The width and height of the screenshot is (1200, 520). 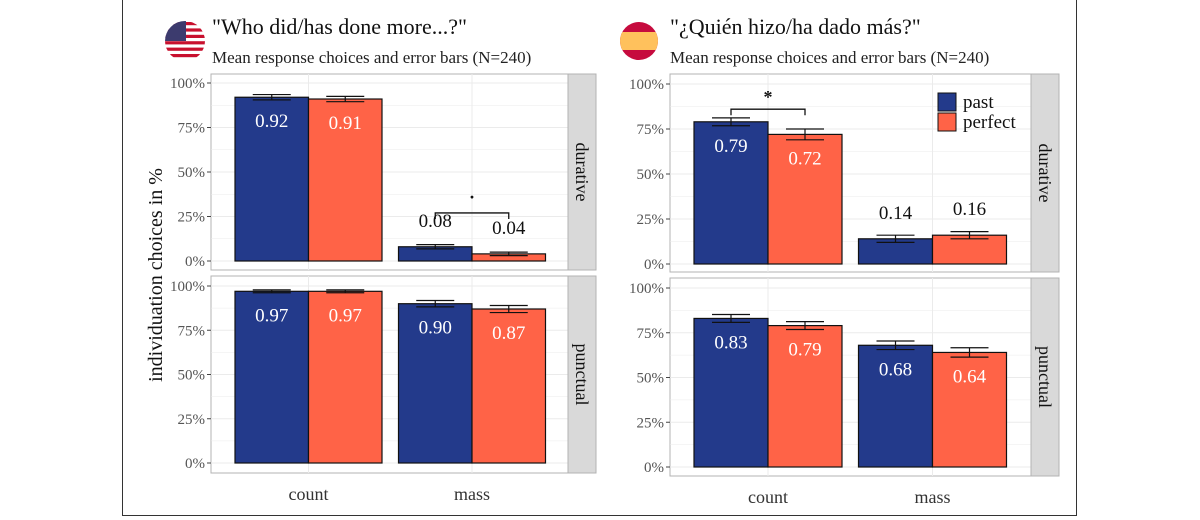 I want to click on y-axis-label: individuation choices in %, so click(x=156, y=275).